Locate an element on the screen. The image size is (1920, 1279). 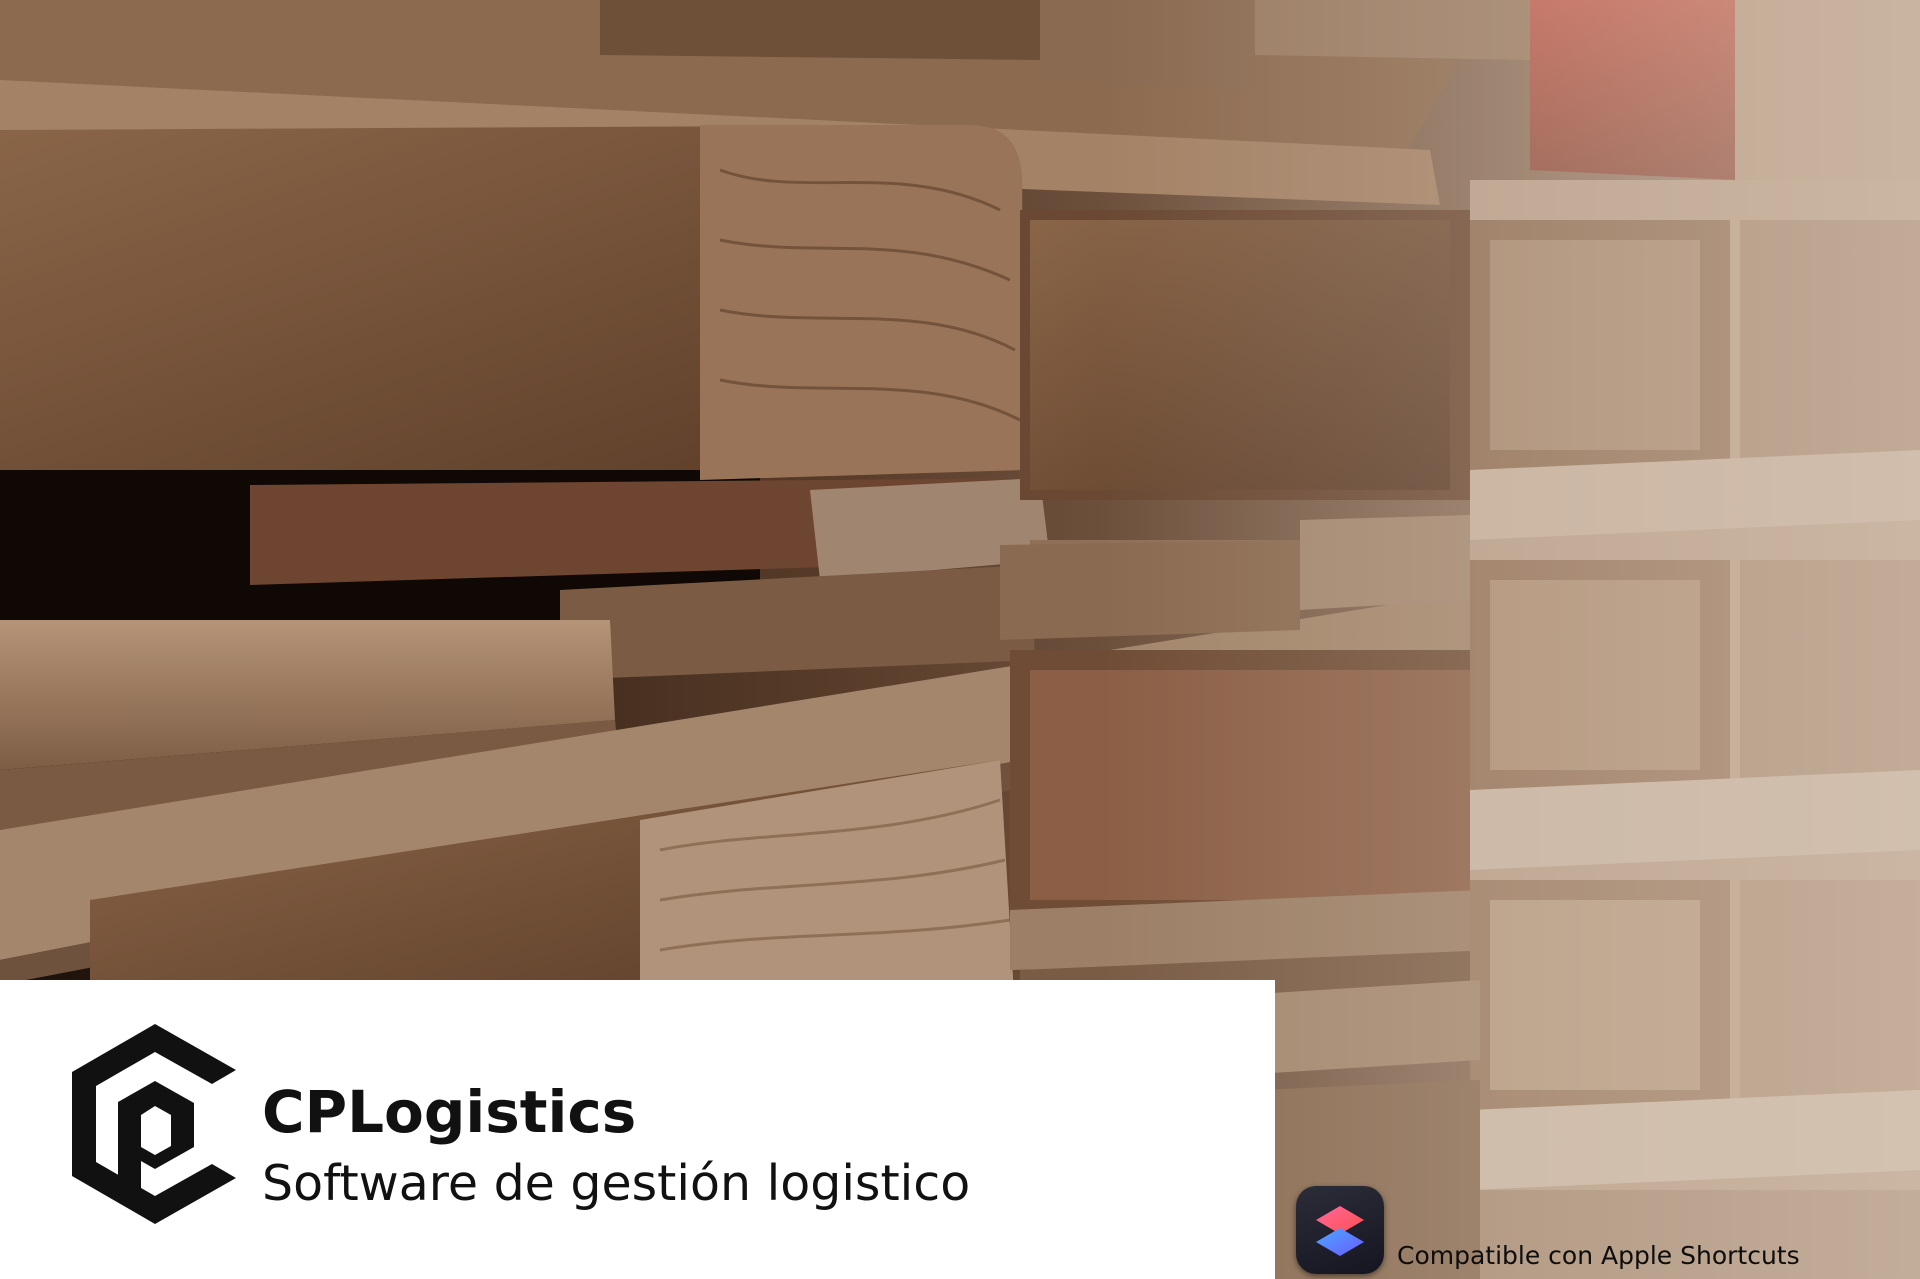
cp-hexagon-logo-icon is located at coordinates (155, 1124).